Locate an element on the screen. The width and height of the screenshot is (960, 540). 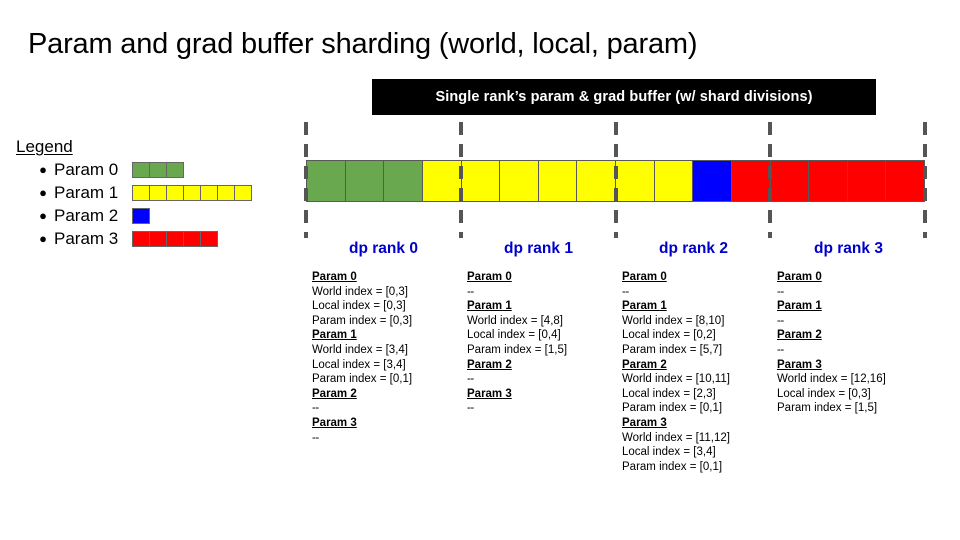
legend-item-param-3: ● Param 3 is located at coordinates (151, 238).